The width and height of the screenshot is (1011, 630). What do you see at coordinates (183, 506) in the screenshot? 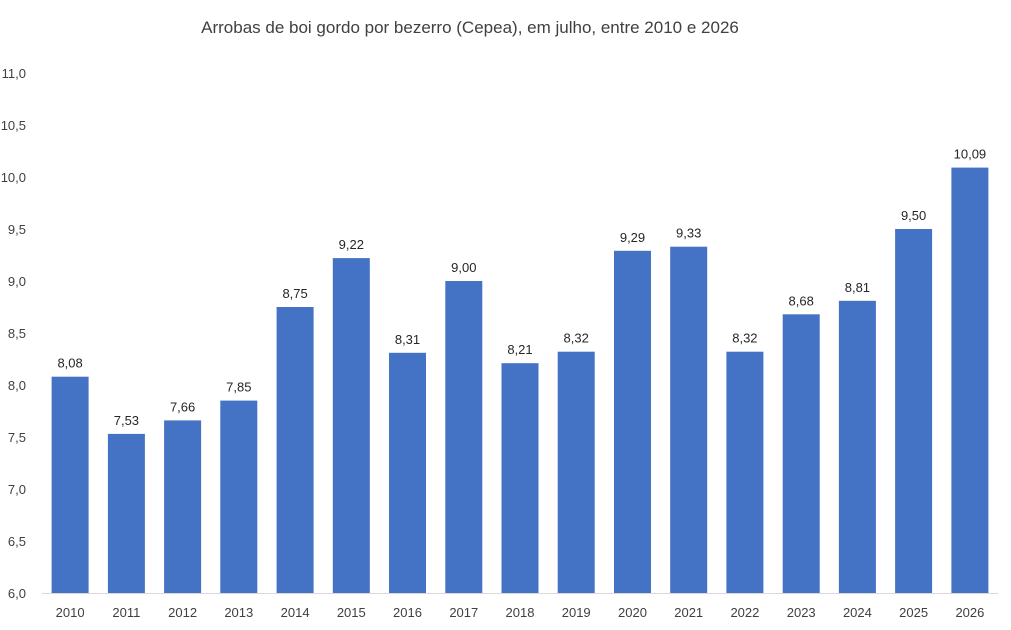
I see `bar-2012` at bounding box center [183, 506].